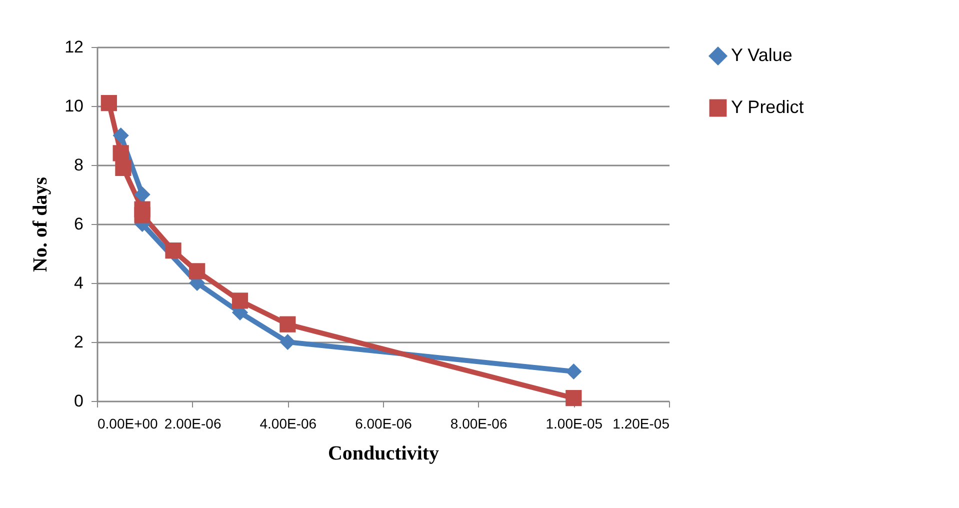 Image resolution: width=959 pixels, height=508 pixels. What do you see at coordinates (79, 401) in the screenshot?
I see `y-tick-label: 0` at bounding box center [79, 401].